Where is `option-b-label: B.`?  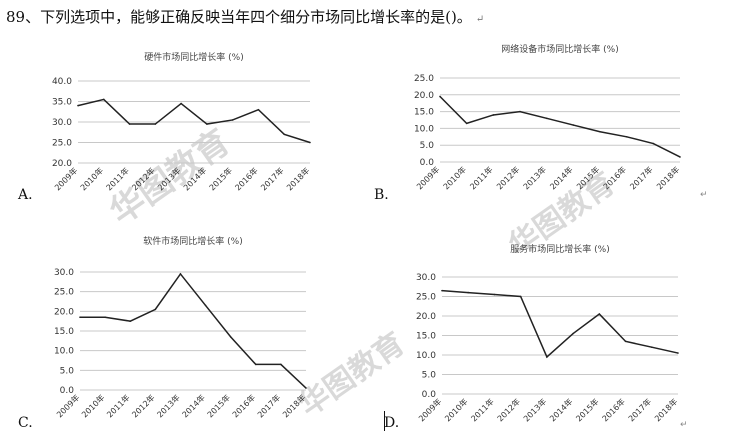 option-b-label: B. is located at coordinates (381, 195).